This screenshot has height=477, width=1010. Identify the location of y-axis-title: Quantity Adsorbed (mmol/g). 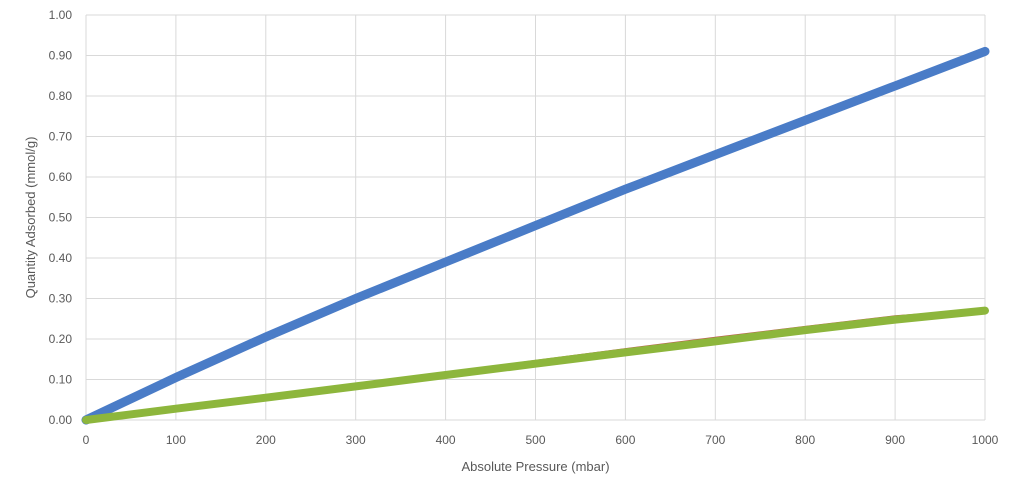
(30, 218).